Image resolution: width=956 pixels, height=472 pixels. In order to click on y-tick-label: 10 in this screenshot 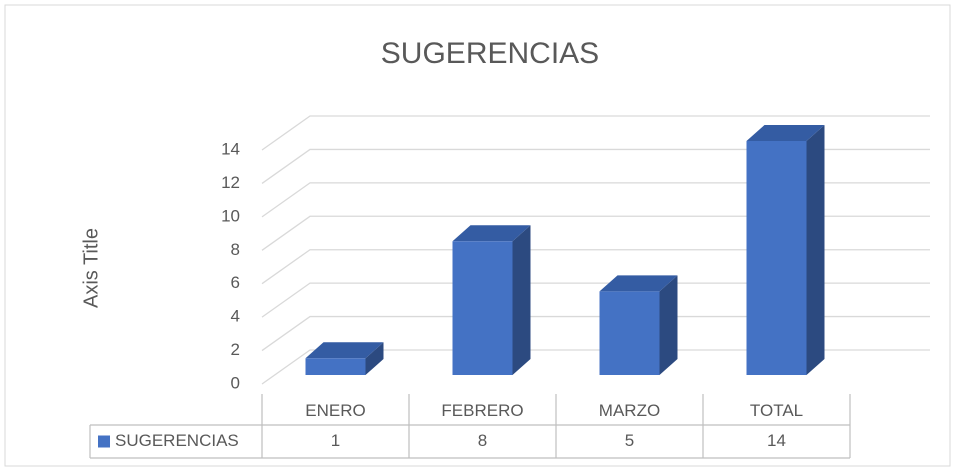, I will do `click(230, 215)`.